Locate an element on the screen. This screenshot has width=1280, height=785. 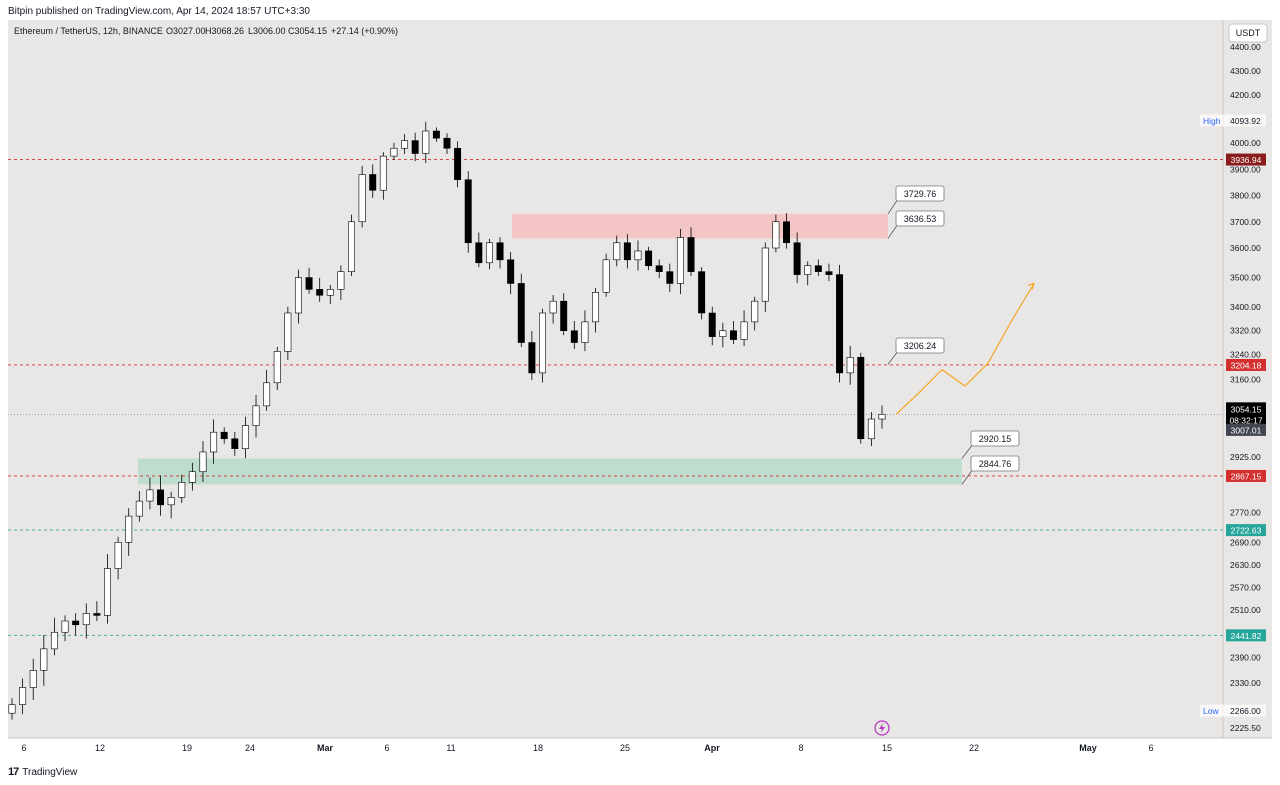
low-badge is located at coordinates (1233, 710).